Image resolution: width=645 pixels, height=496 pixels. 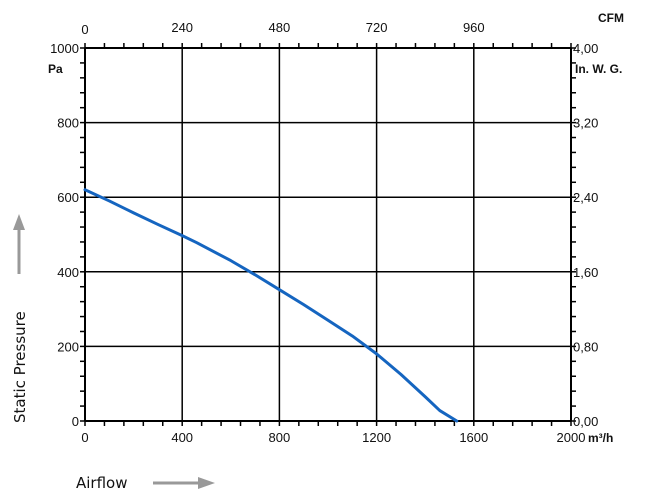 What do you see at coordinates (68, 272) in the screenshot?
I see `y-tick-label-400: 400` at bounding box center [68, 272].